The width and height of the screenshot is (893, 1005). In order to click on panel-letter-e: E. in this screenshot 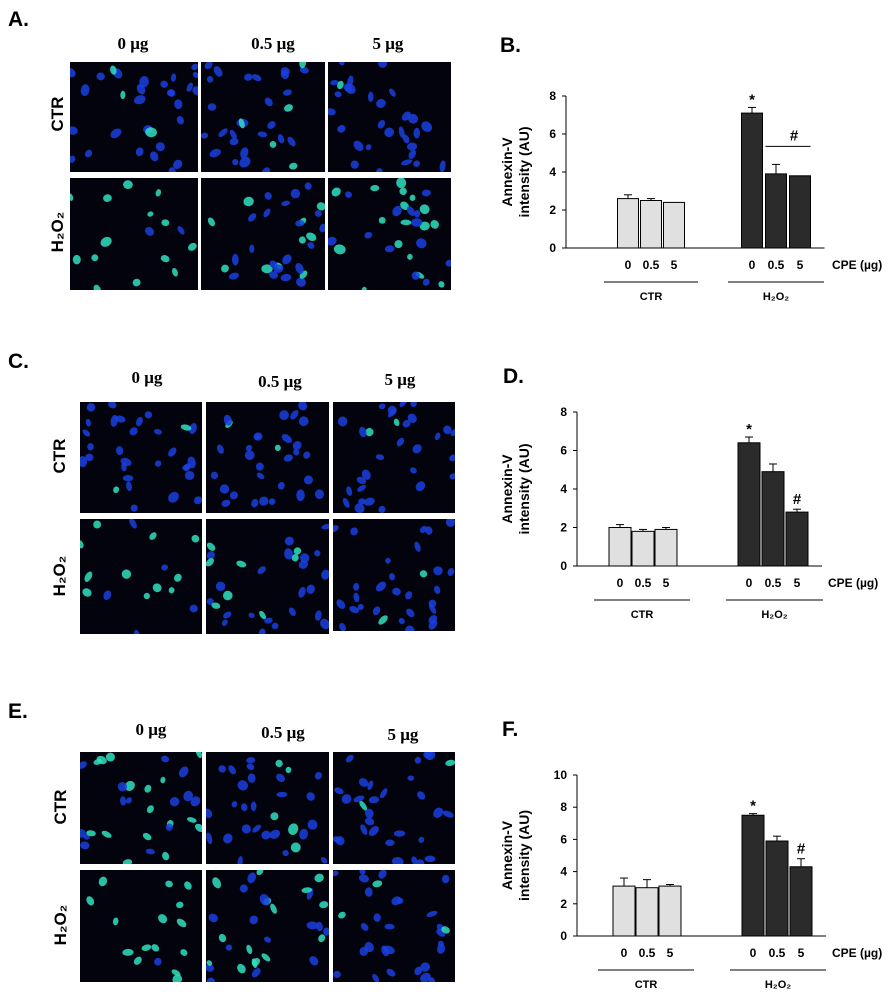, I will do `click(18, 711)`.